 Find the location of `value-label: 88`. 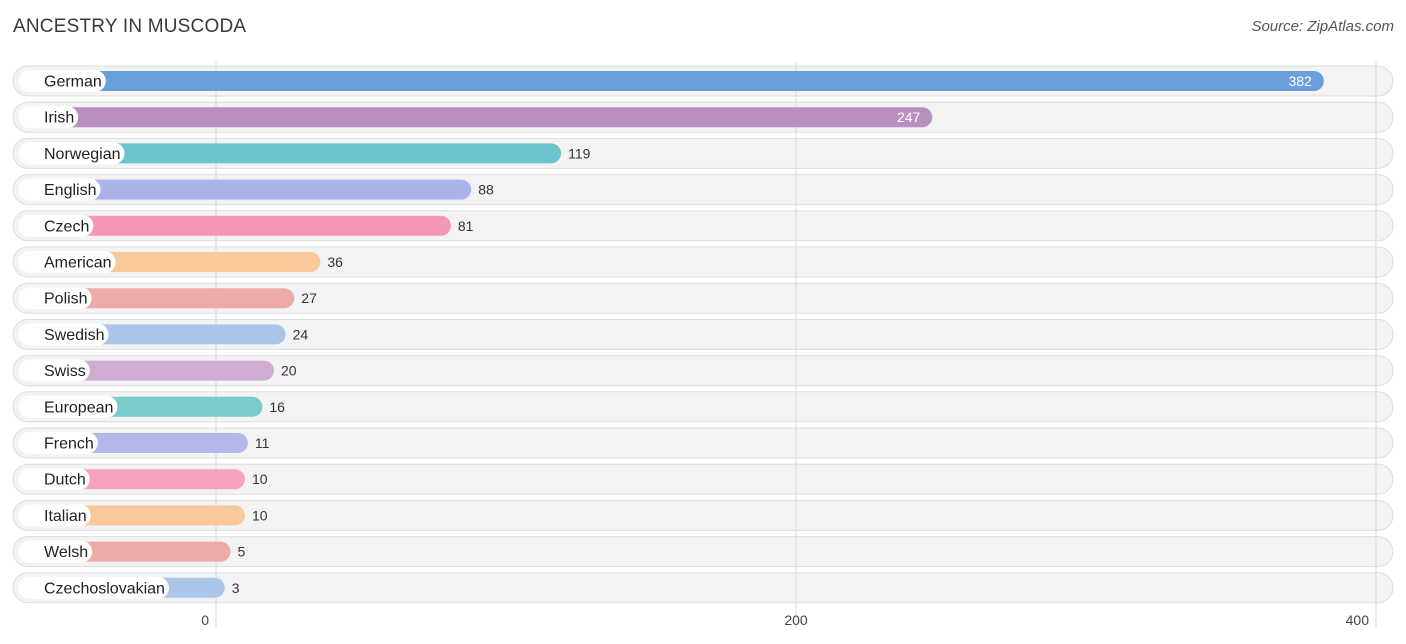

value-label: 88 is located at coordinates (486, 190).